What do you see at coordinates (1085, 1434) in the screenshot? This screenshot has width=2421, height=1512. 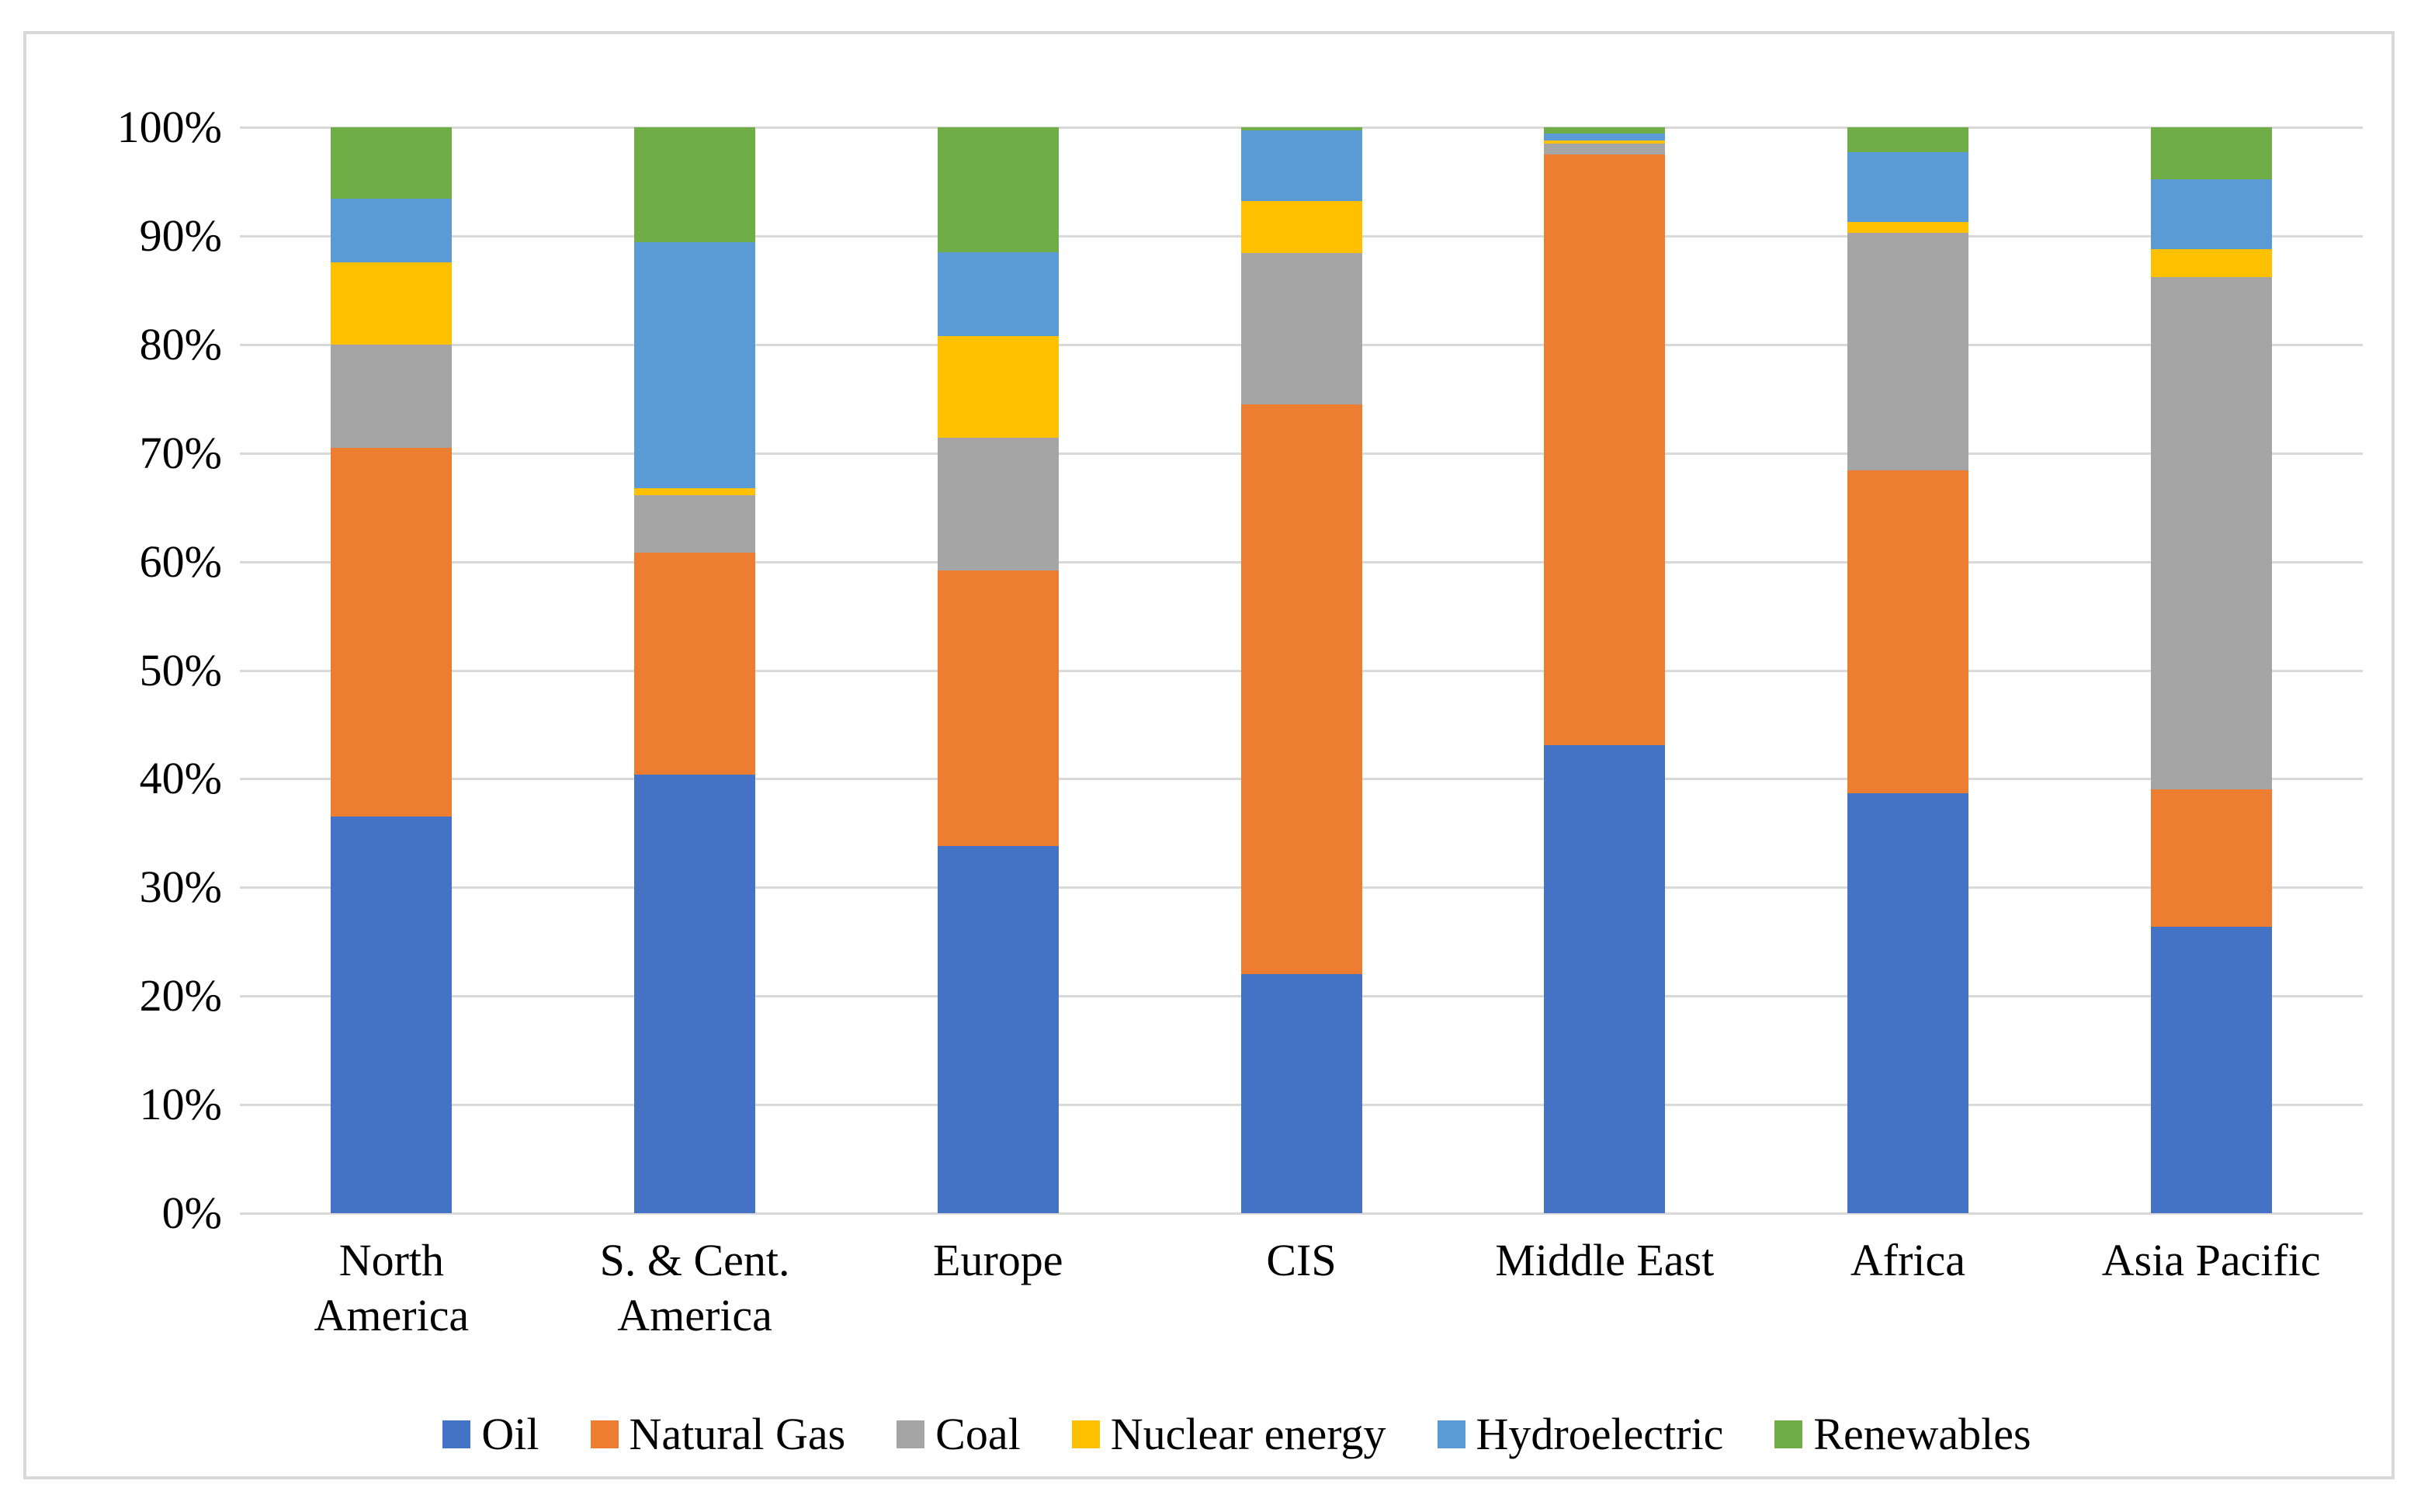 I see `legend-marker-icon-nuclear-energy` at bounding box center [1085, 1434].